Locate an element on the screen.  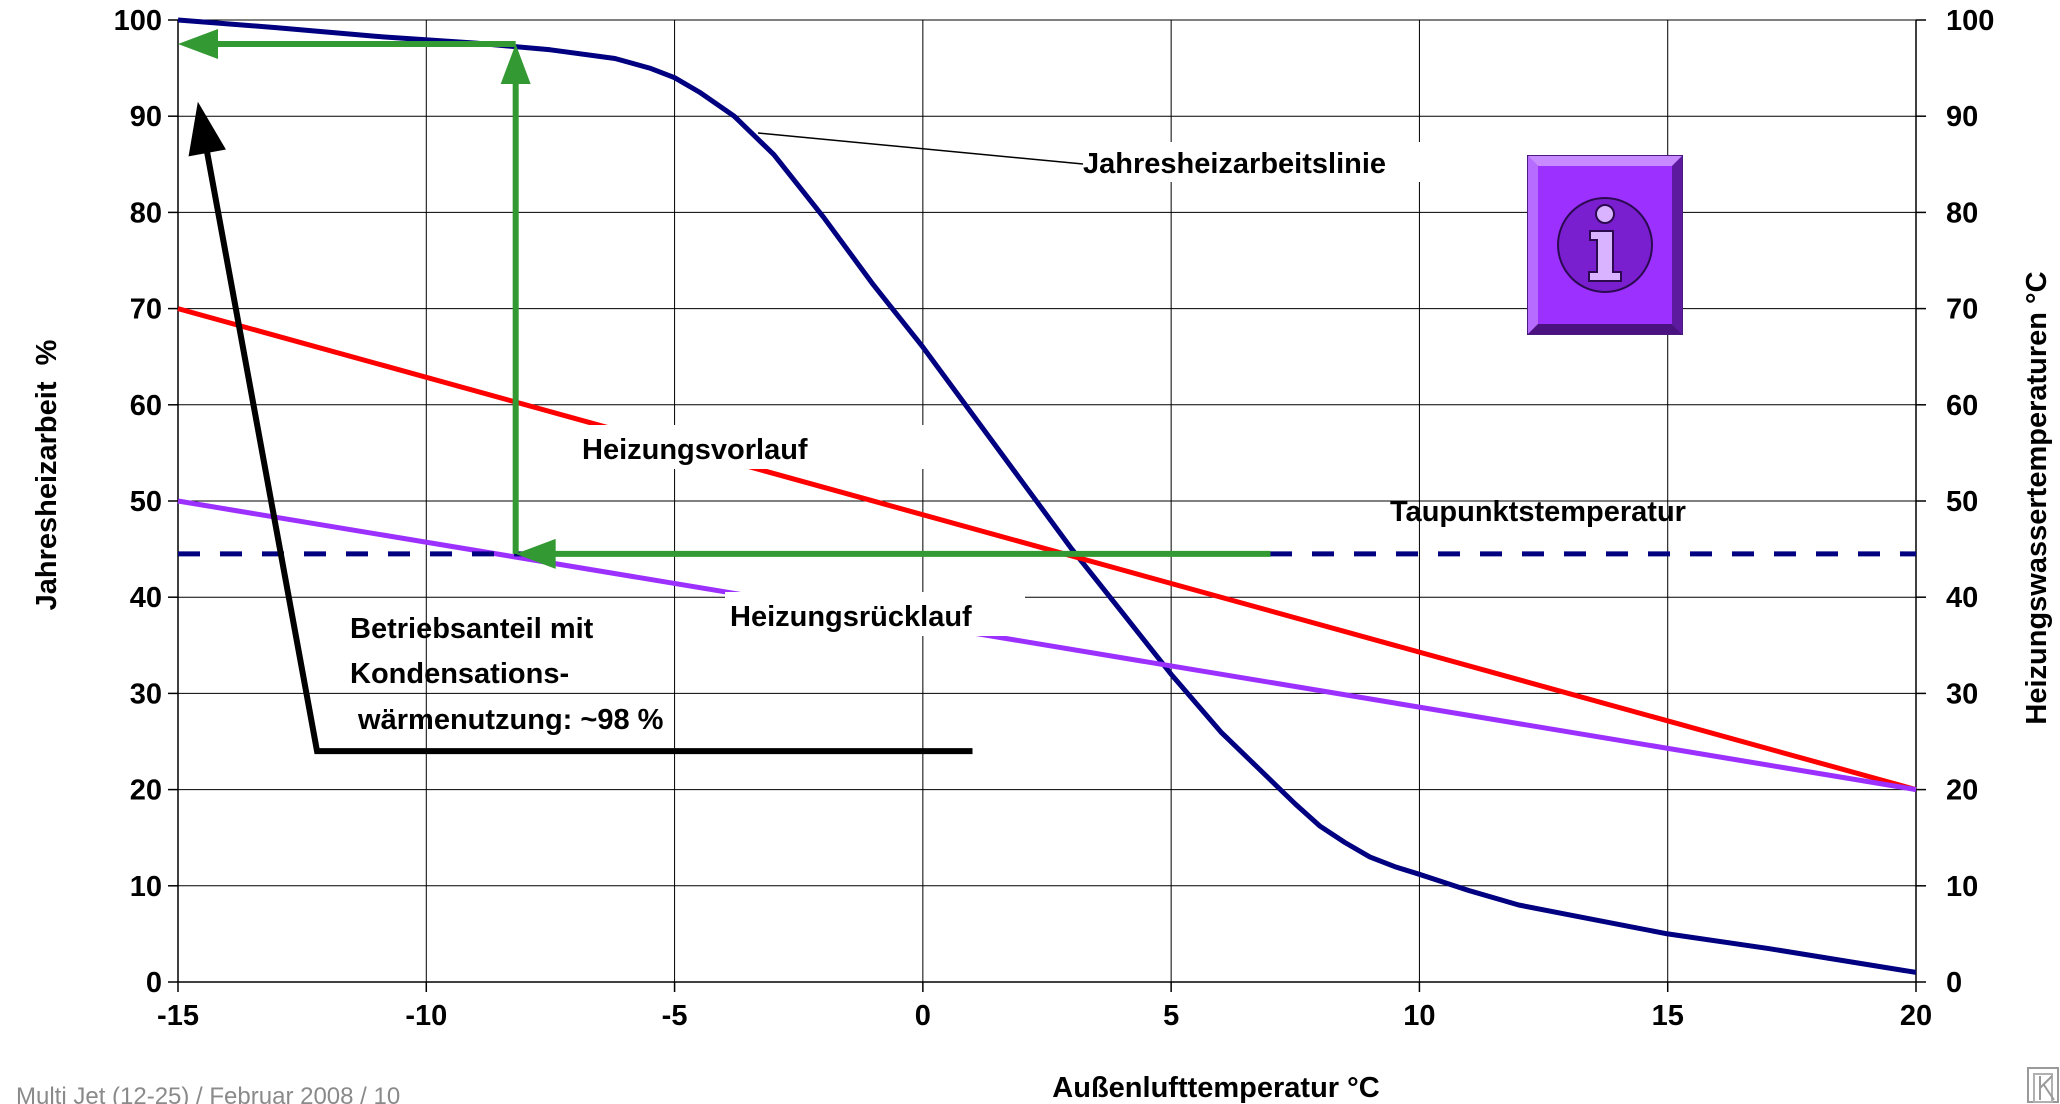
x-tick-label--10: -10 is located at coordinates (426, 1016).